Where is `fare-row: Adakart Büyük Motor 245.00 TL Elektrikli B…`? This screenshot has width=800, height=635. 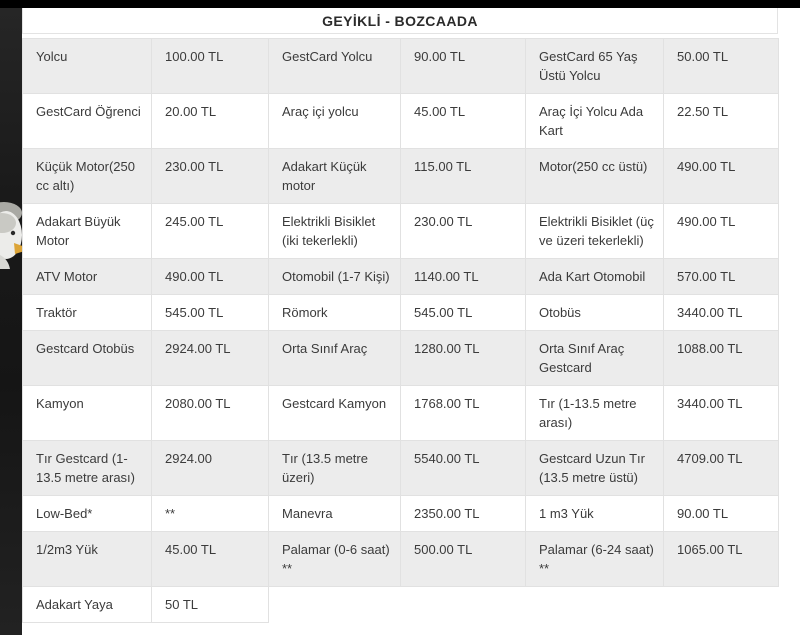
fare-row: Adakart Büyük Motor 245.00 TL Elektrikli B… is located at coordinates (400, 231).